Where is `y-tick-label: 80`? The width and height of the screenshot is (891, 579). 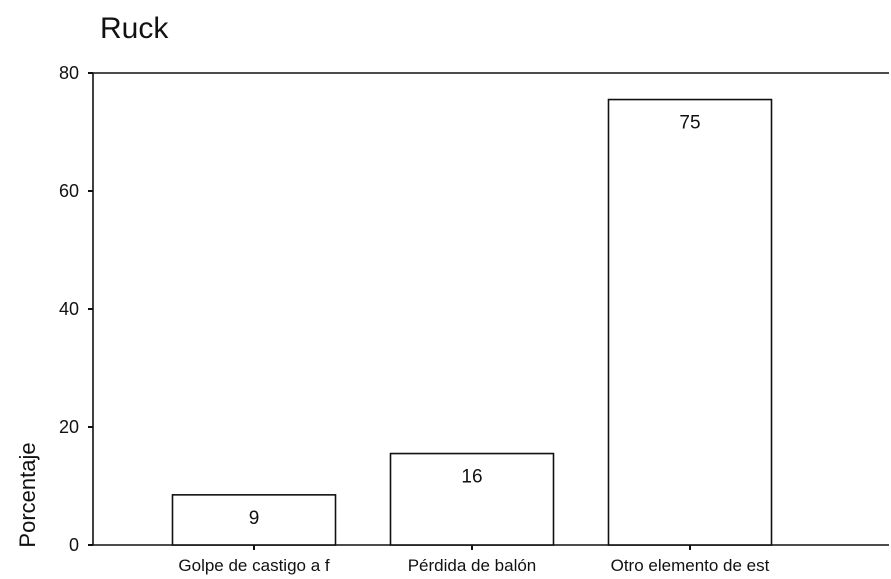 y-tick-label: 80 is located at coordinates (69, 73).